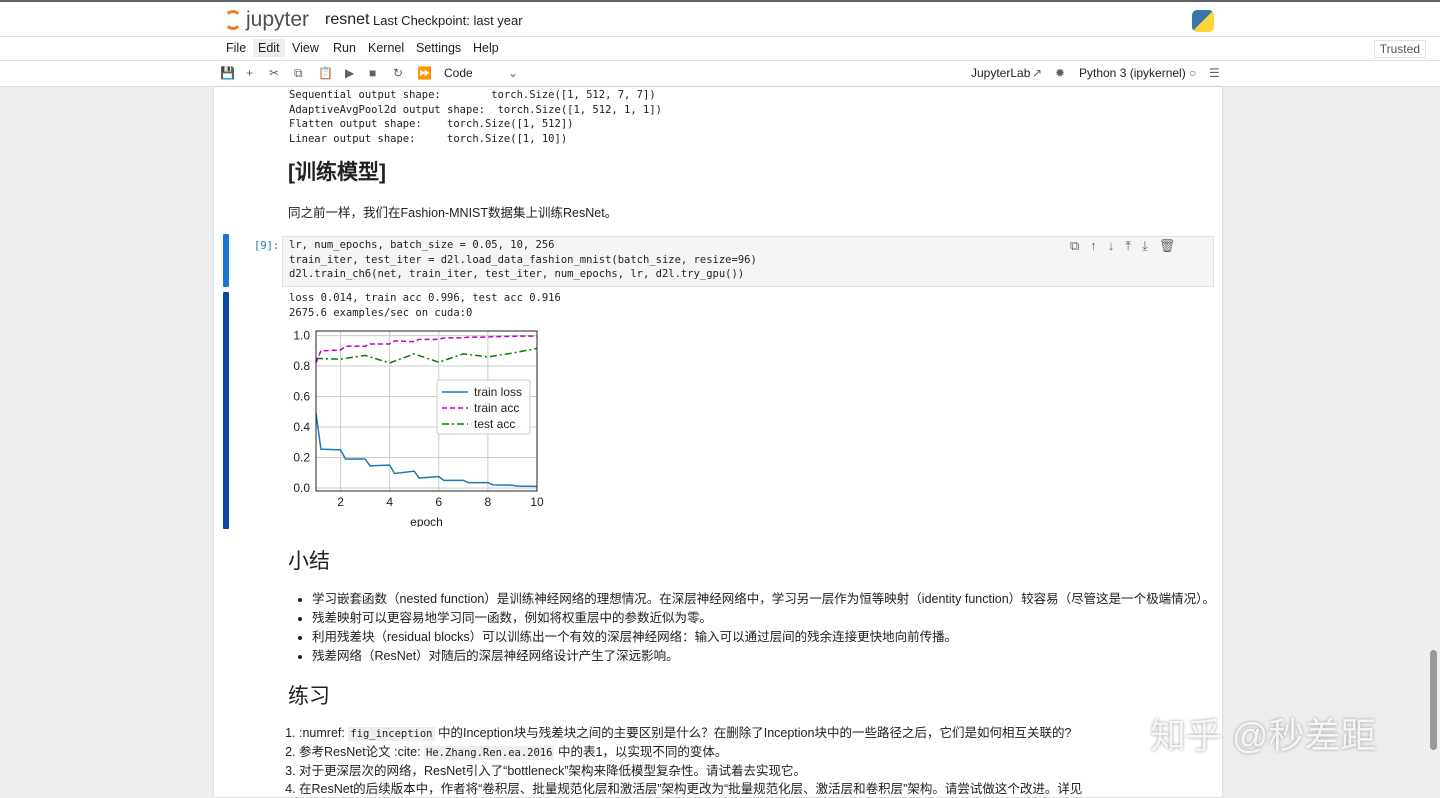 The width and height of the screenshot is (1440, 798). I want to click on list-item: 残差网络（ResNet）对随后的深层神经网络设计产生了深远影响。, so click(763, 656).